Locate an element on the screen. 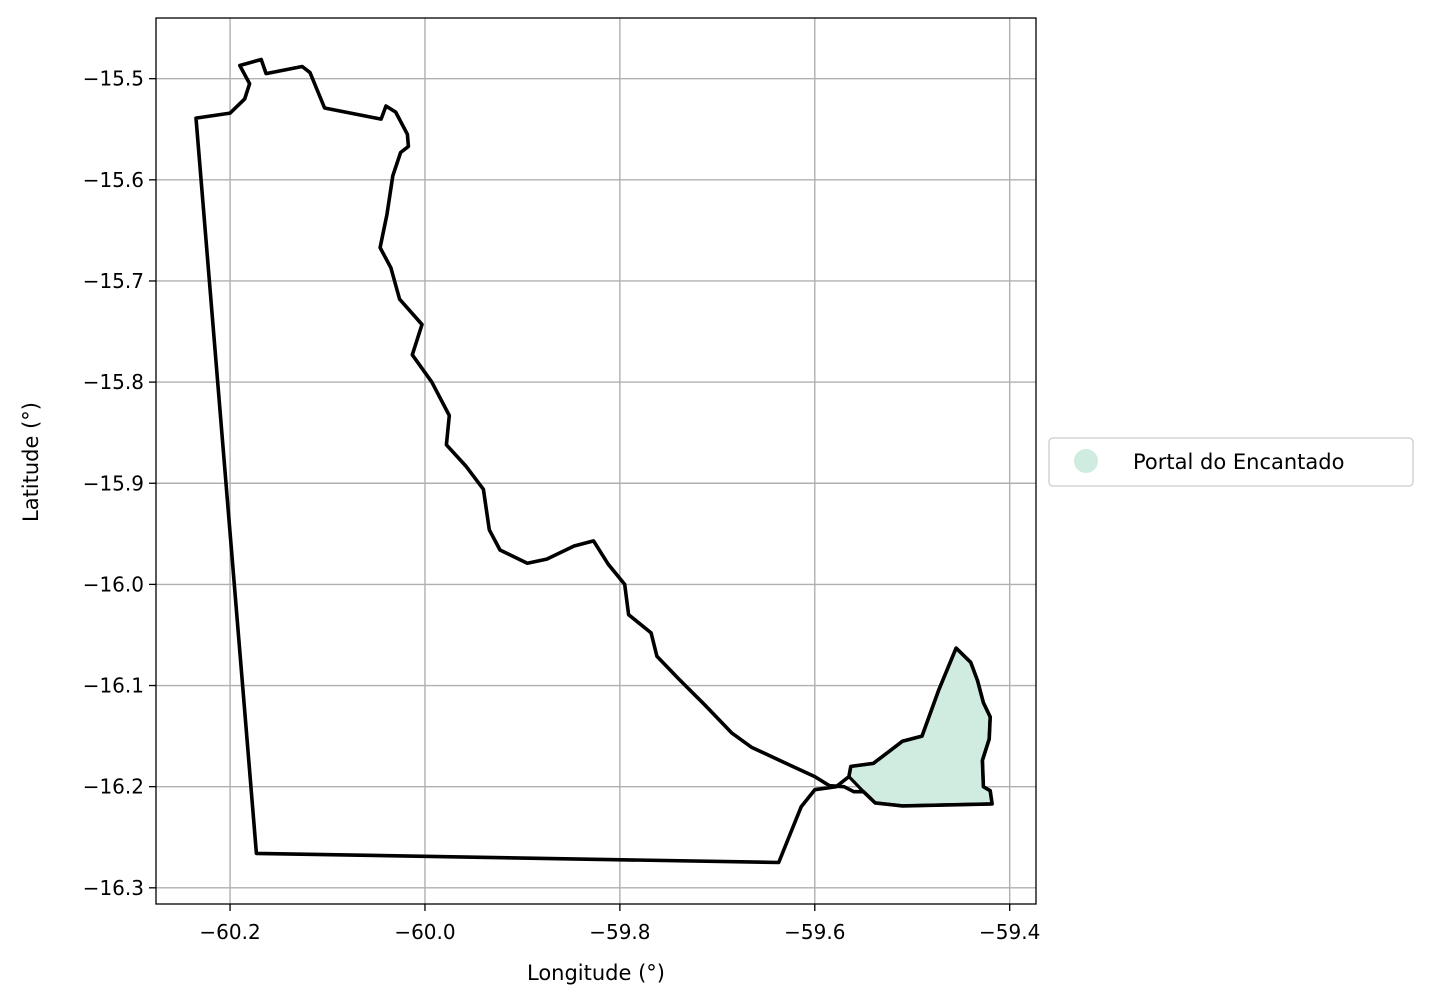  y-tick-label: −16.0 is located at coordinates (113, 584).